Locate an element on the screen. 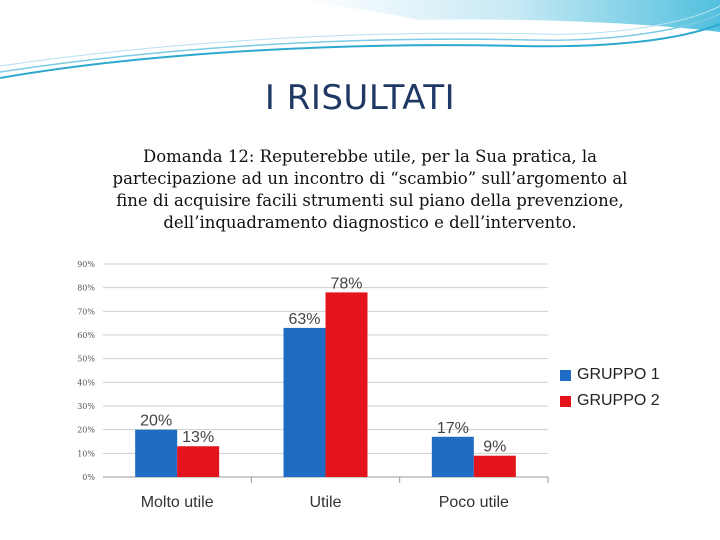 Image resolution: width=720 pixels, height=540 pixels. legend-item: GRUPPO 1 is located at coordinates (610, 375).